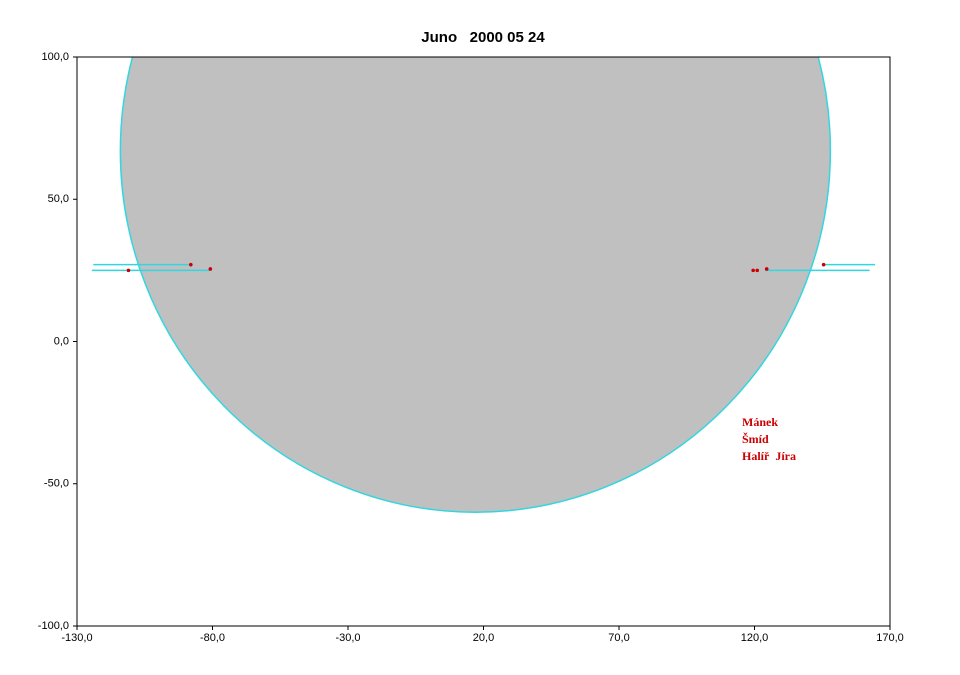  What do you see at coordinates (55, 57) in the screenshot?
I see `y-tick-label: 100,0` at bounding box center [55, 57].